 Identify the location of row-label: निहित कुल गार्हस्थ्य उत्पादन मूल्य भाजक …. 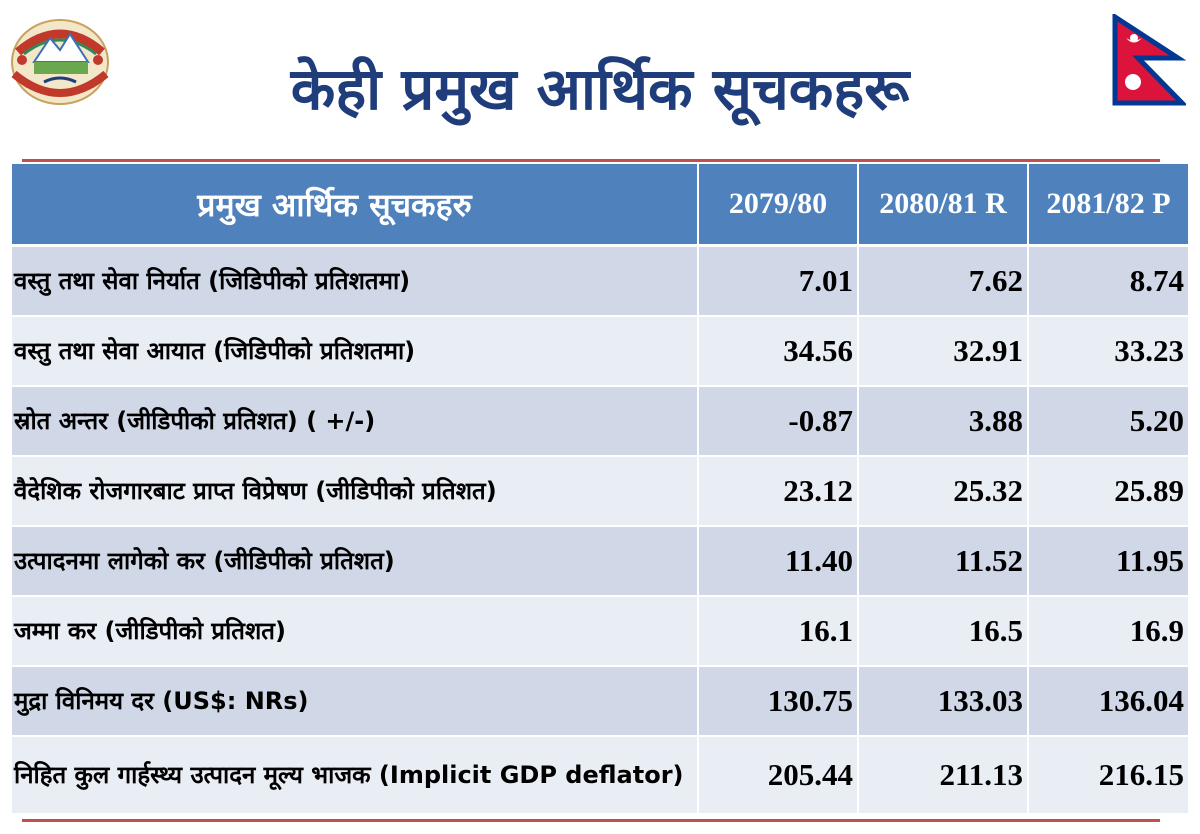
(355, 775).